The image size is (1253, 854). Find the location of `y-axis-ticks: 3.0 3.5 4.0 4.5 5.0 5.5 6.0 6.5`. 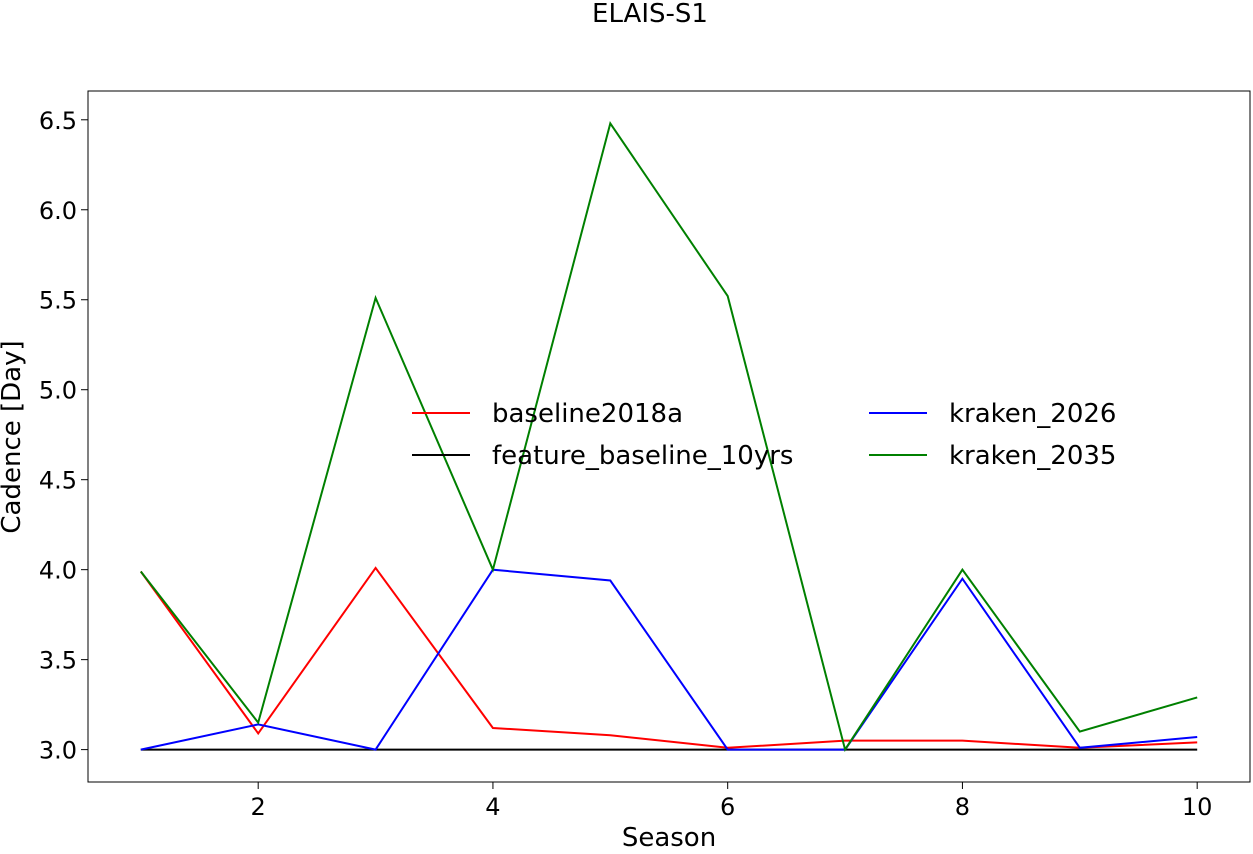

y-axis-ticks: 3.0 3.5 4.0 4.5 5.0 5.5 6.0 6.5 is located at coordinates (63, 436).